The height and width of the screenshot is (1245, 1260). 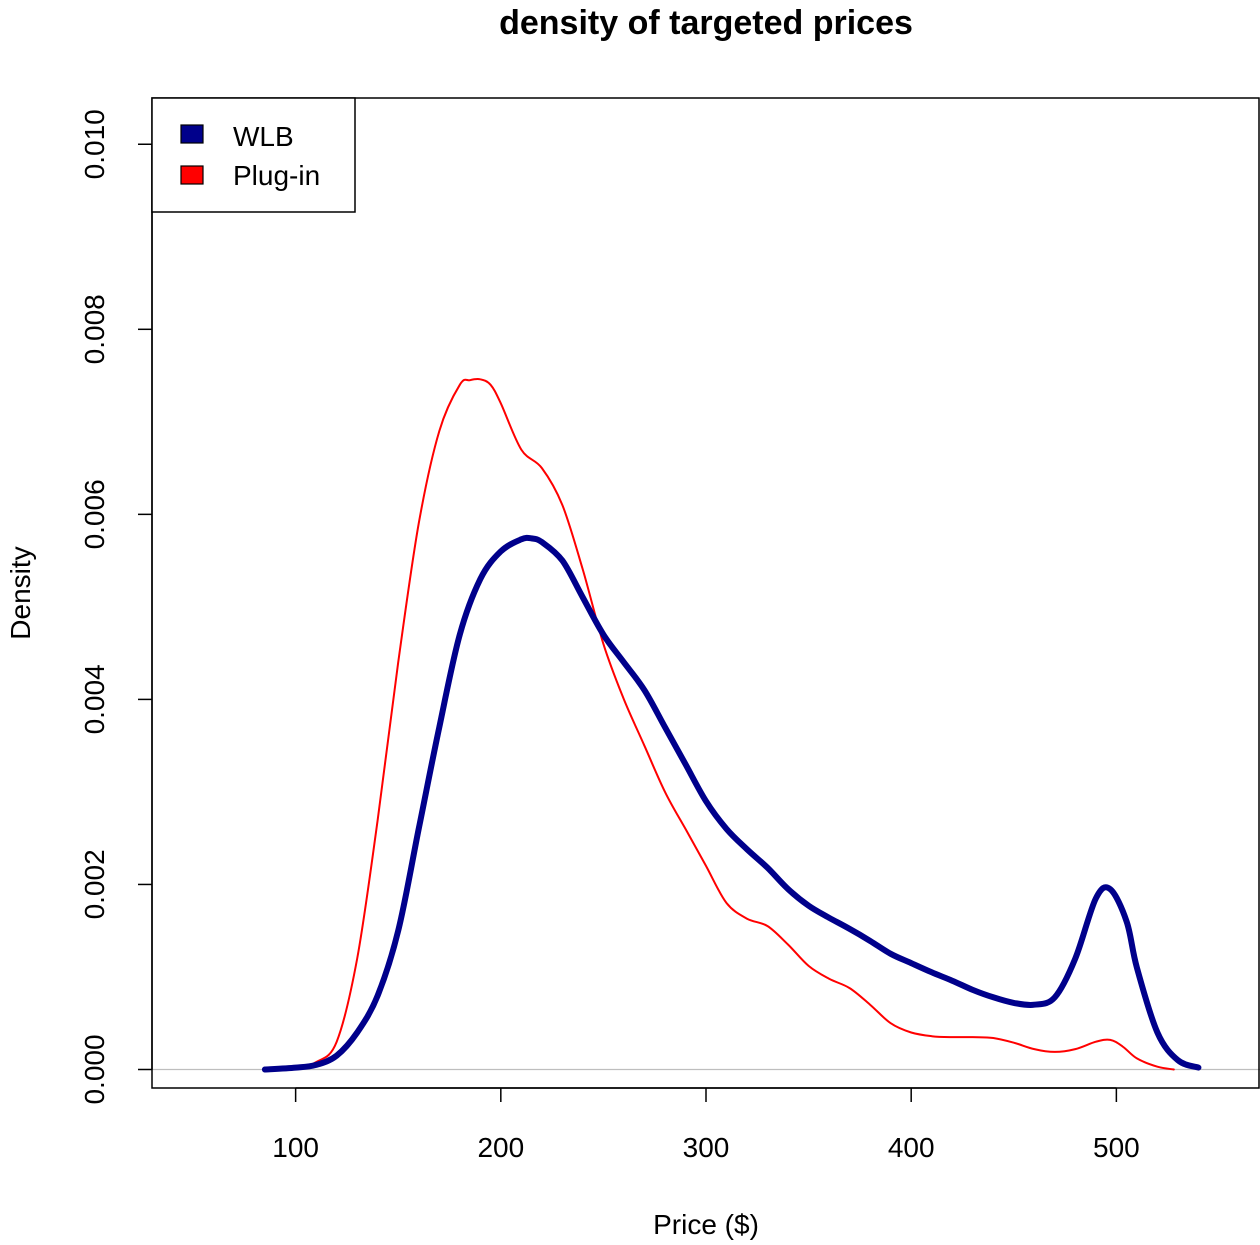 I want to click on x-axis-label: Price ($), so click(x=706, y=1224).